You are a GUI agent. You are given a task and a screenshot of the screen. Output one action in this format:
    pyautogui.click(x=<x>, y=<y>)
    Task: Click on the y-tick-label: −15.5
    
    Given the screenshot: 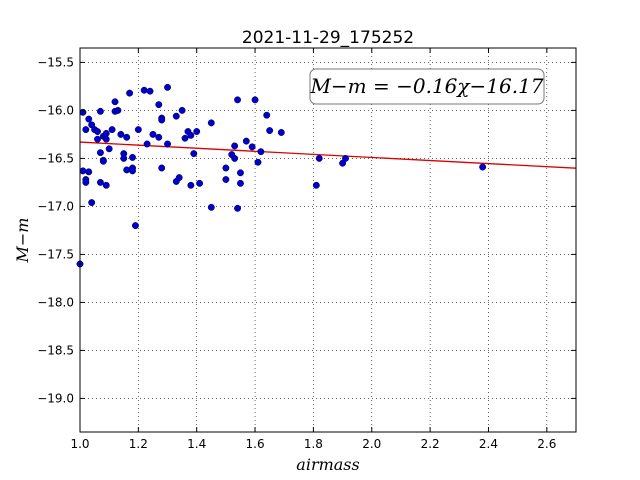 What is the action you would take?
    pyautogui.click(x=55, y=62)
    